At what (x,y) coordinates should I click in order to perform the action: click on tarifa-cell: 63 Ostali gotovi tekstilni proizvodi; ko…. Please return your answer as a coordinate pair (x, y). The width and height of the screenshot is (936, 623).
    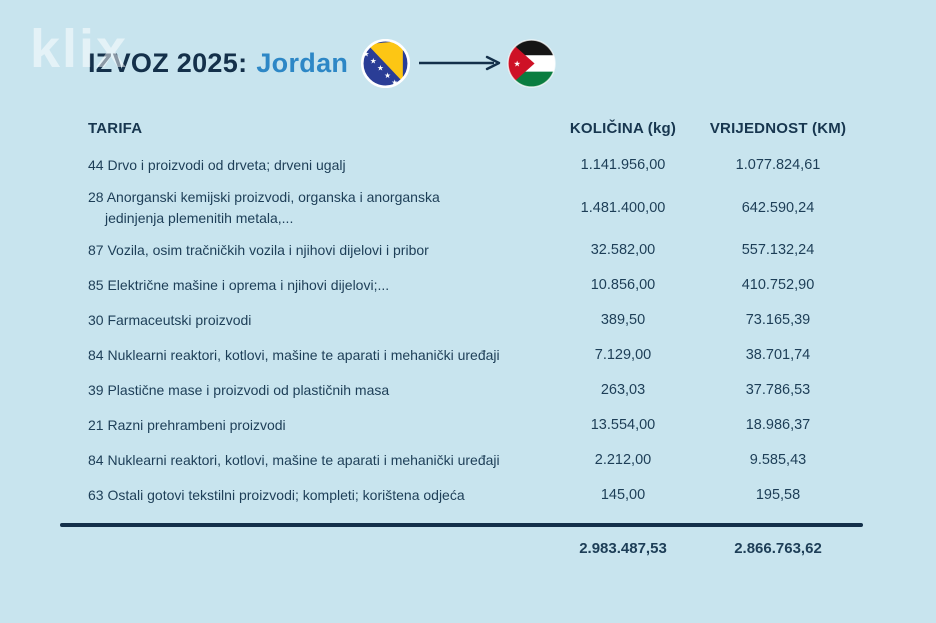
    Looking at the image, I should click on (276, 495).